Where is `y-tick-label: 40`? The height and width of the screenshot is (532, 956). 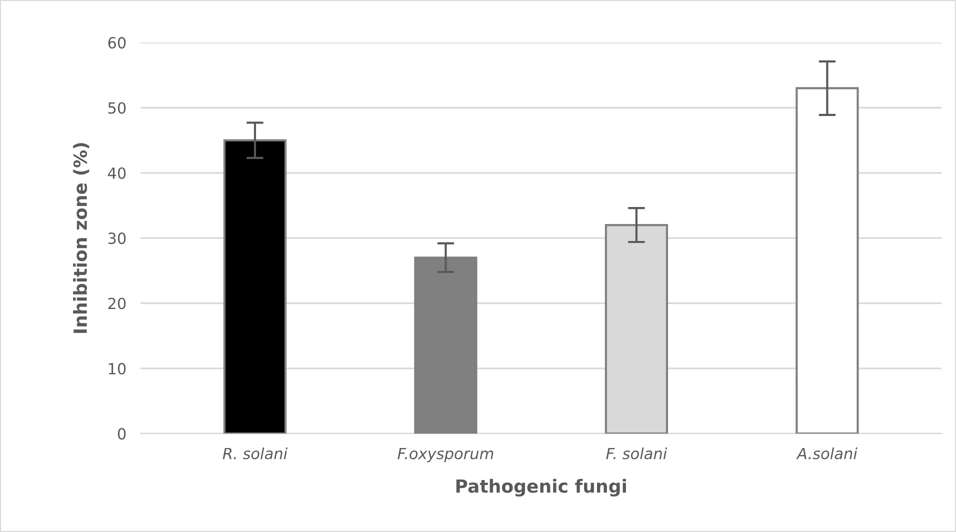 y-tick-label: 40 is located at coordinates (117, 173).